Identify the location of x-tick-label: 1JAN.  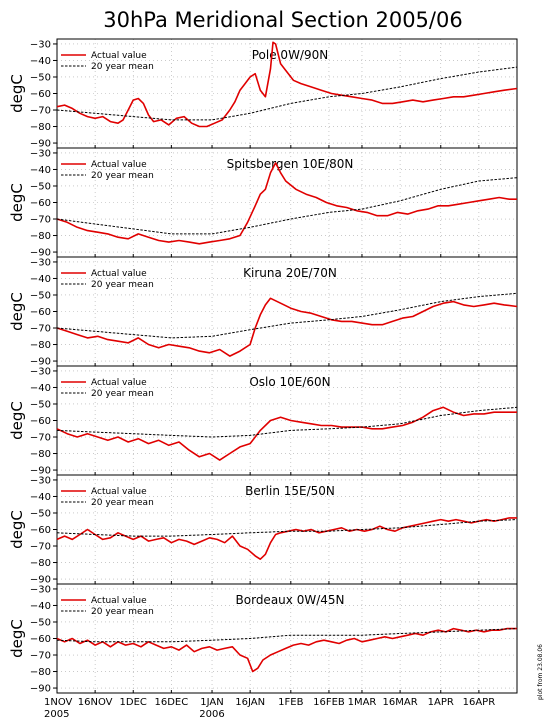
(211, 702).